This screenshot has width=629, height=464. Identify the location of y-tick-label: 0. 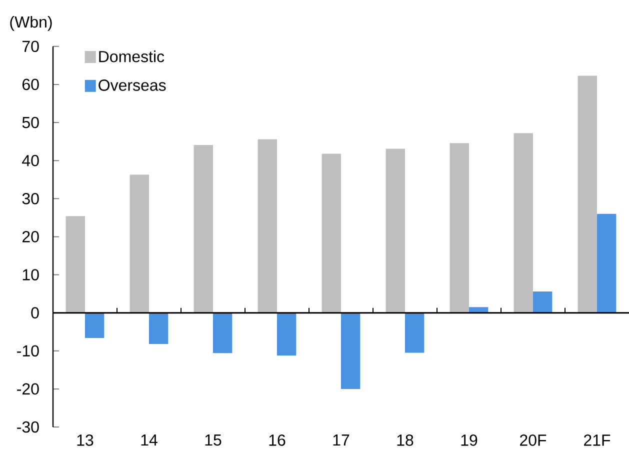
(35, 312).